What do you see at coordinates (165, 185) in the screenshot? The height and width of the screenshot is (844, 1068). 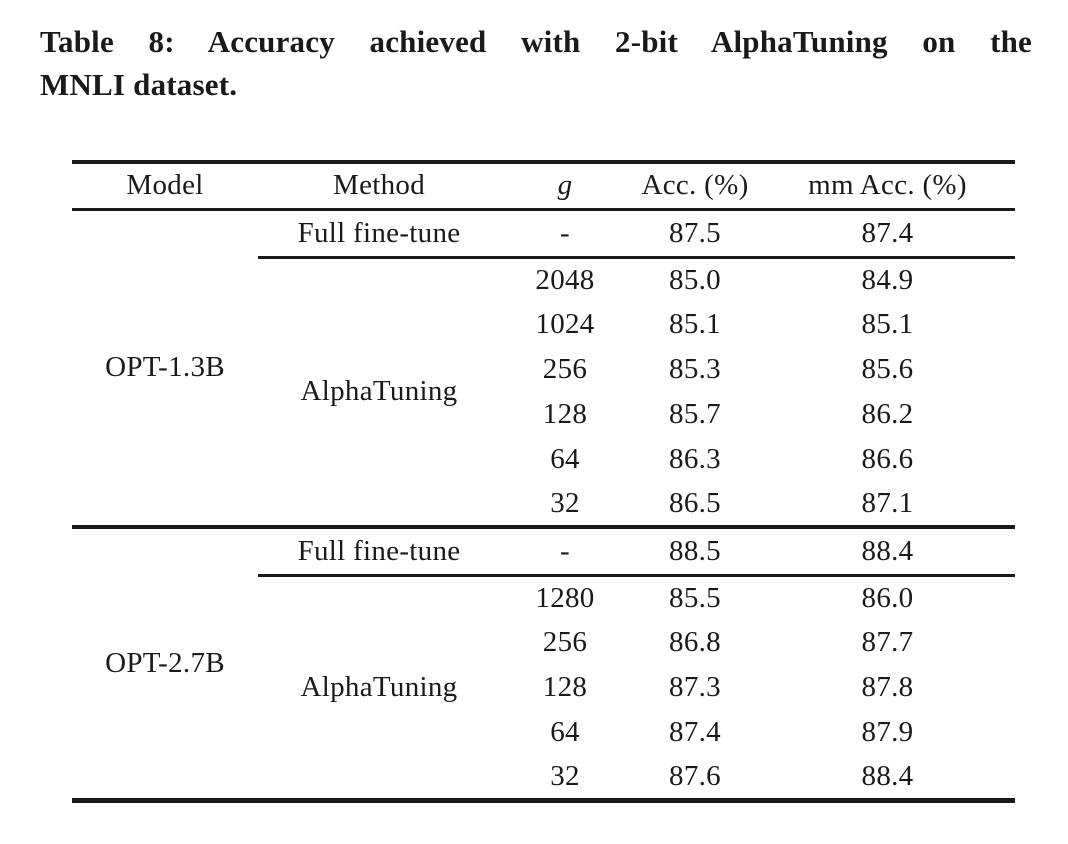 I see `header-model: Model` at bounding box center [165, 185].